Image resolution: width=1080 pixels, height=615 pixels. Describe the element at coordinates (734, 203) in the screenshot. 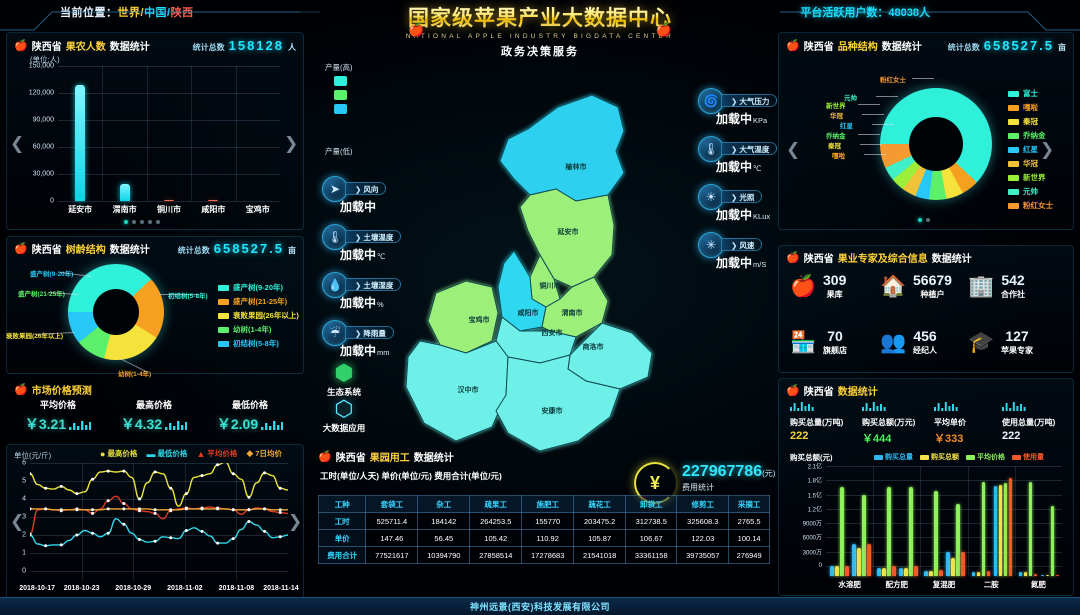

I see `sensor-light: ☀ ❯ 光照 加载中KLux` at that location.